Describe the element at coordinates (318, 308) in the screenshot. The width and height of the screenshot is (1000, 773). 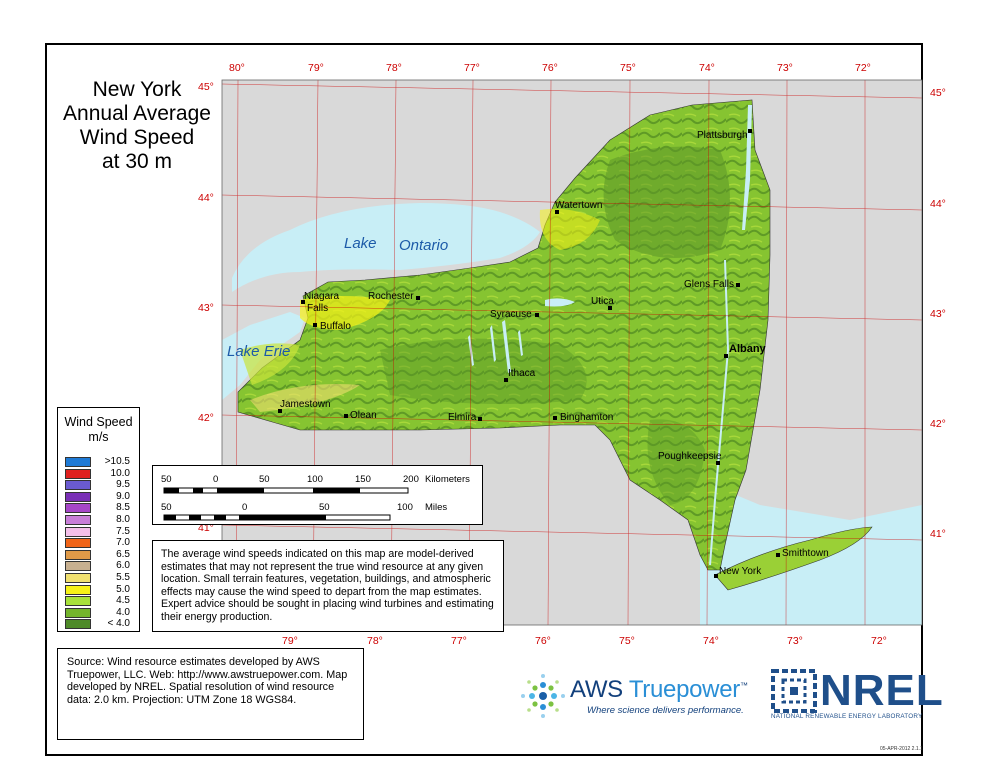
I see `city-label: Falls` at that location.